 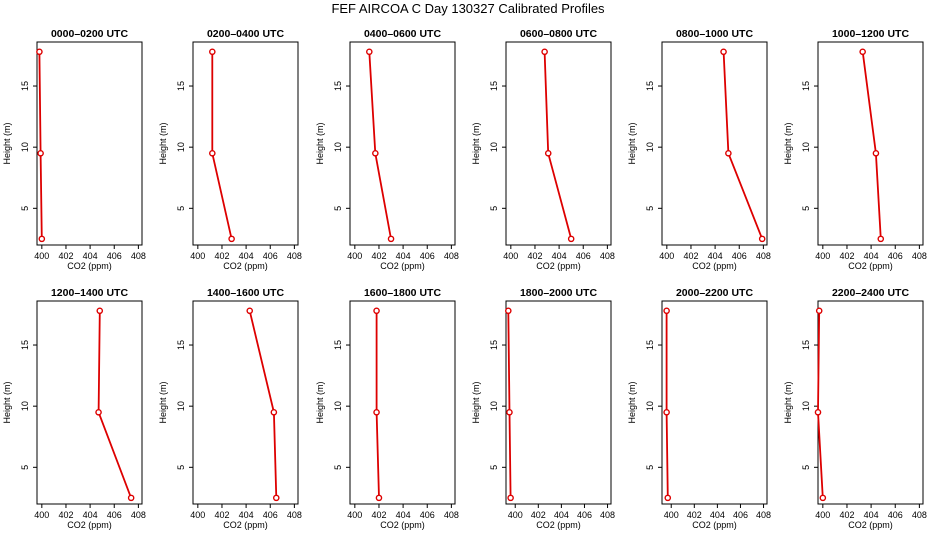 What do you see at coordinates (402, 293) in the screenshot?
I see `panel-title: 1600–1800 UTC` at bounding box center [402, 293].